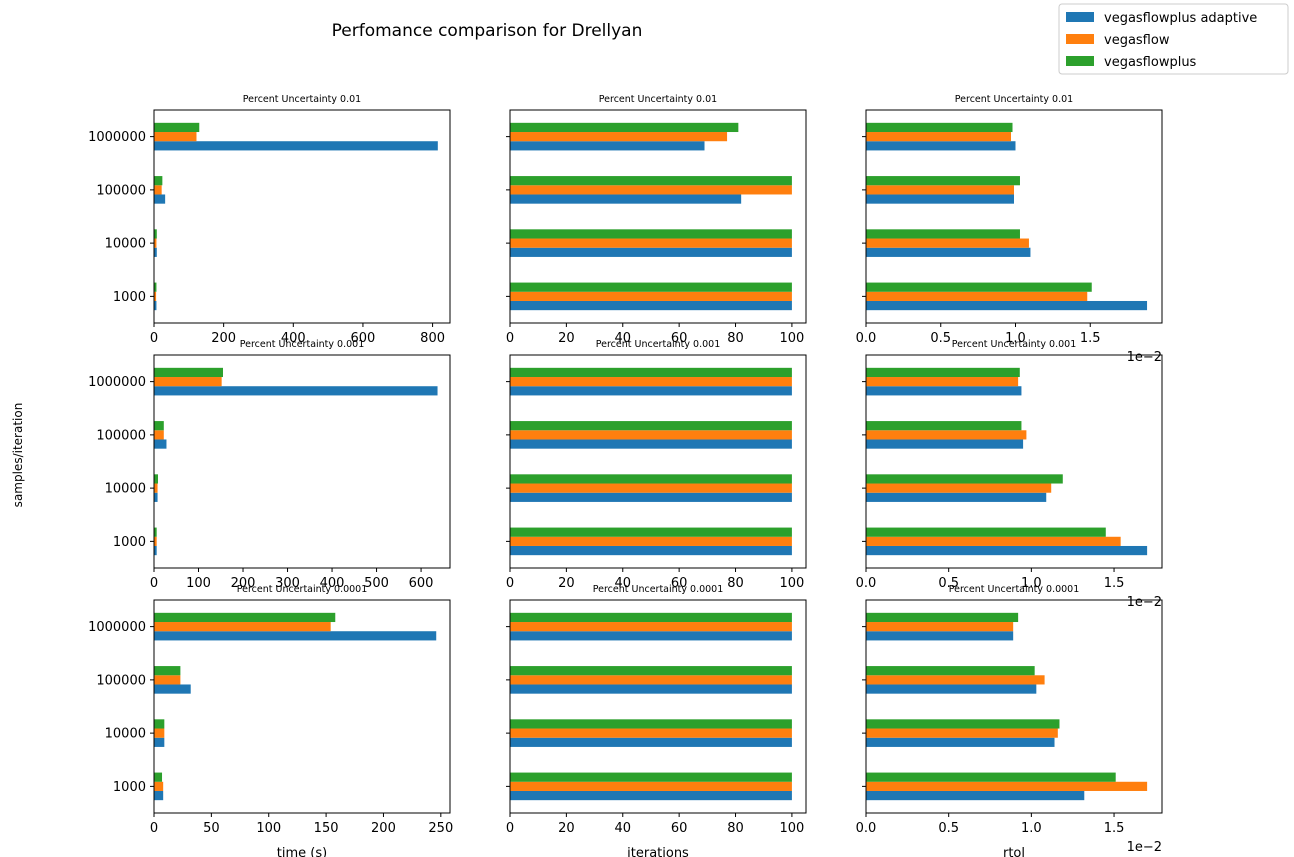 This screenshot has height=857, width=1294. I want to click on x-tick-label: 200, so click(383, 828).